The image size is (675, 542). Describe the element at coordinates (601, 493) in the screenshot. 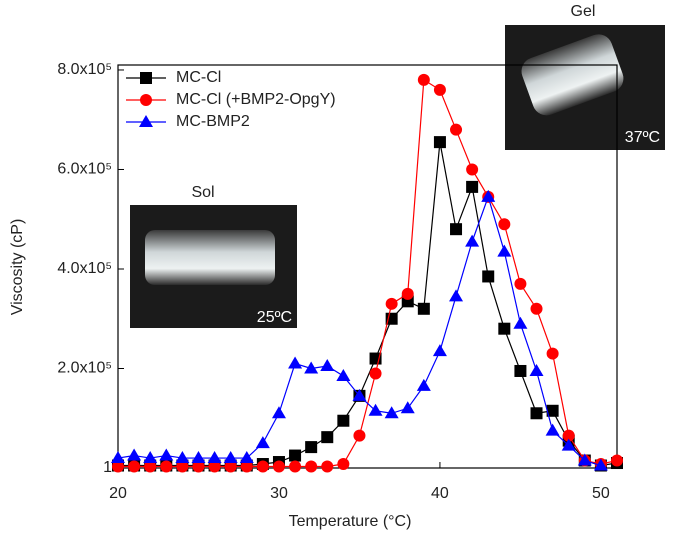

I see `x-tick-label: 50` at that location.